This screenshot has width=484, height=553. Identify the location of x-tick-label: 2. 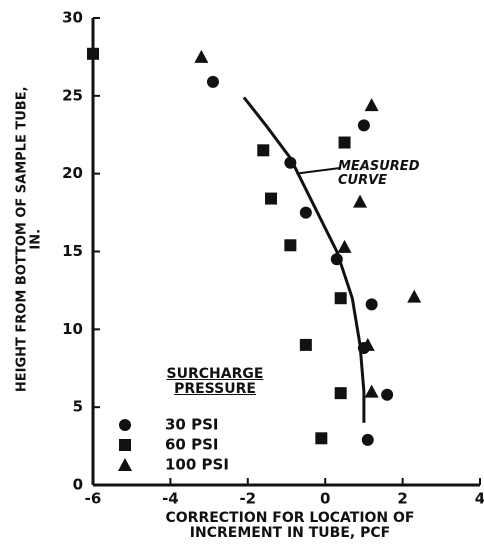
(402, 499).